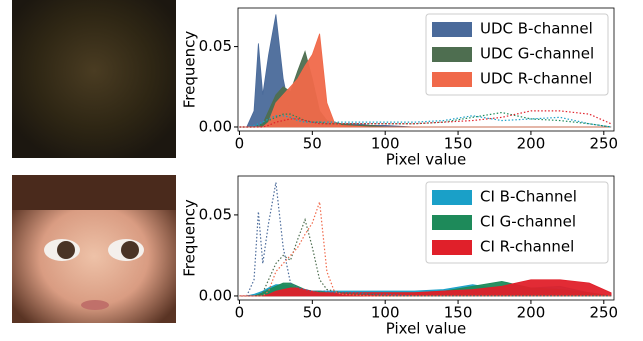 The image size is (643, 341). I want to click on legend-label: UDC G-channel, so click(537, 54).